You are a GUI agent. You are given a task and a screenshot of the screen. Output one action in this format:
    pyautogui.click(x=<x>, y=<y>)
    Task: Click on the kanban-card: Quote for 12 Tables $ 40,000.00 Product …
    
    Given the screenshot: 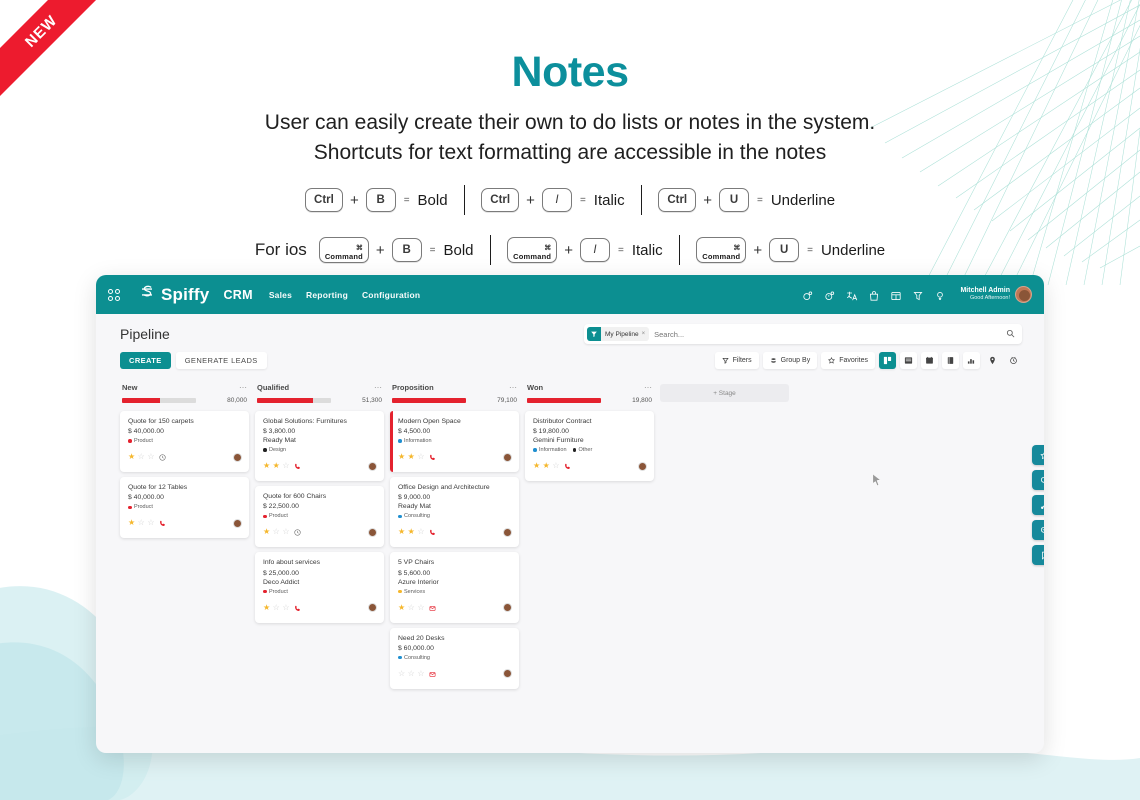 What is the action you would take?
    pyautogui.click(x=184, y=508)
    